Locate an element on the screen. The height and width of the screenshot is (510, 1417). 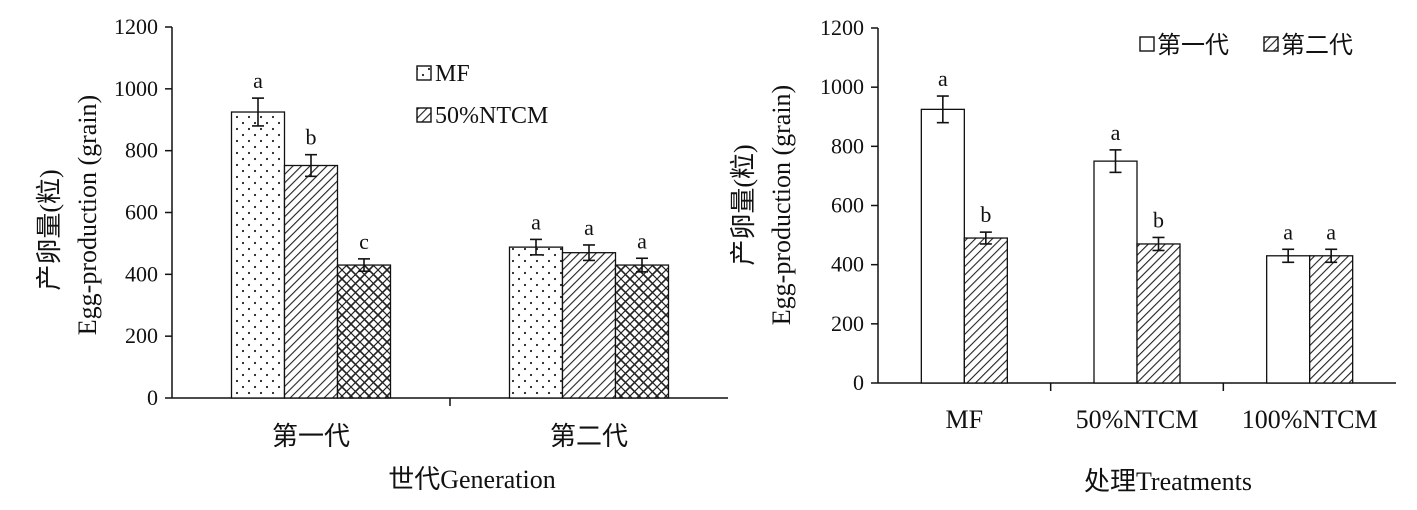
chart1-significance-label: b is located at coordinates (311, 137).